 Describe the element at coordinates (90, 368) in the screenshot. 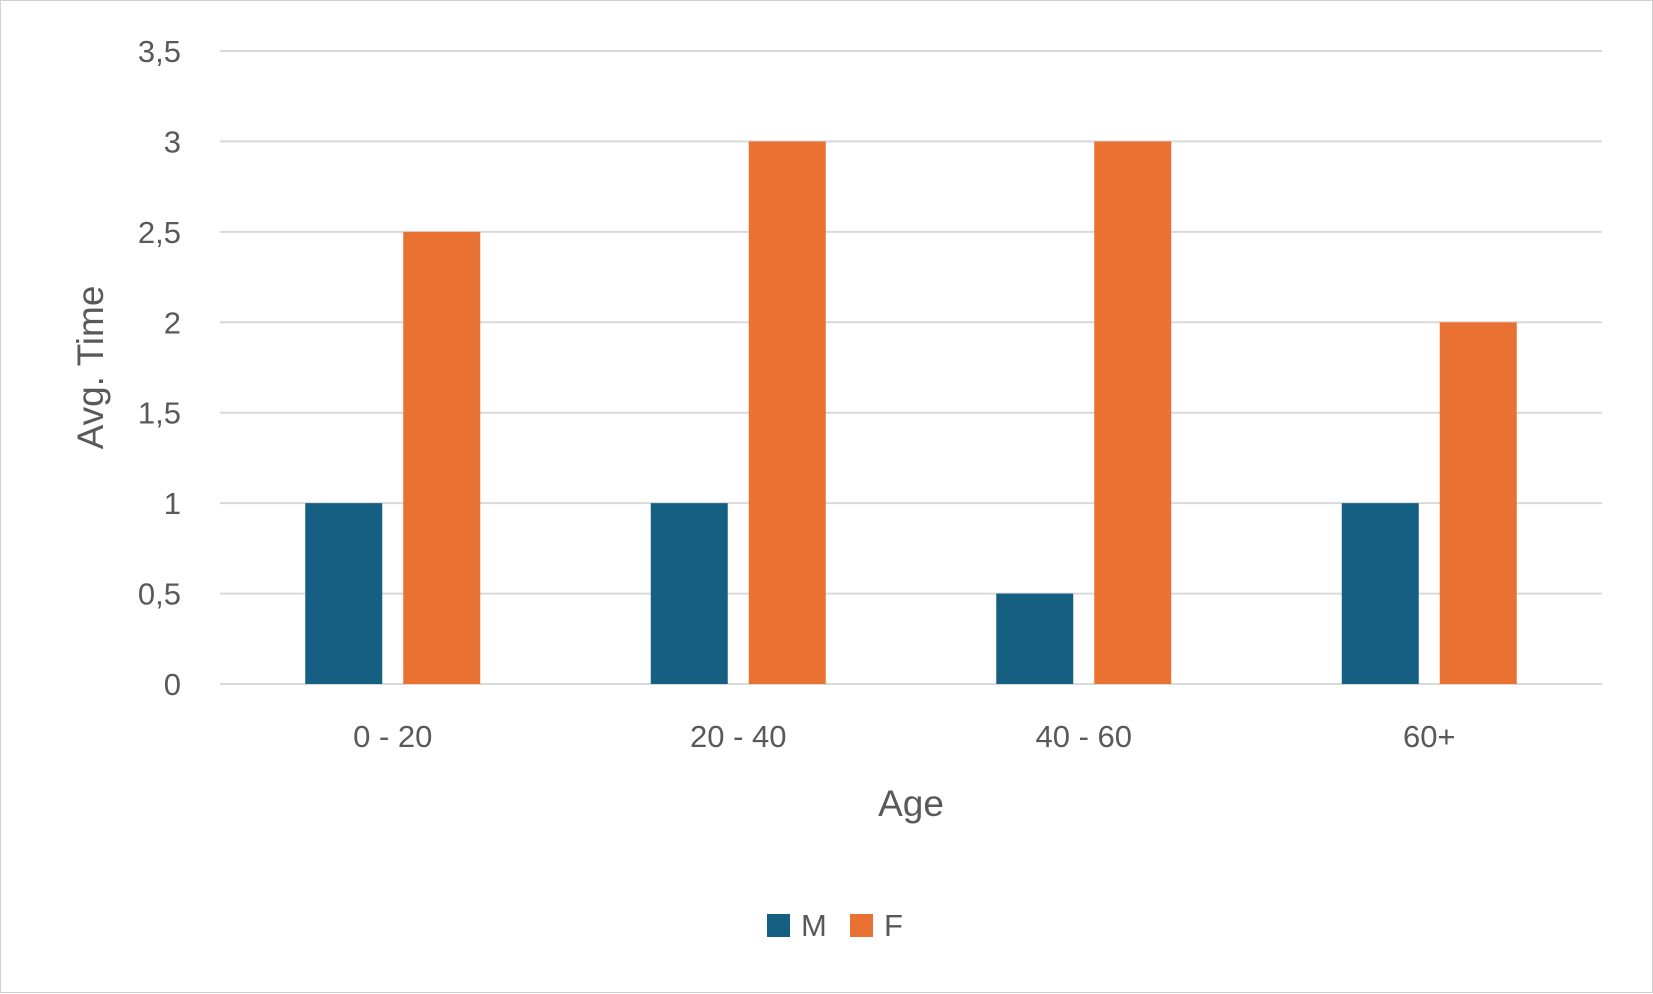

I see `y-axis-title: Avg. Time` at that location.